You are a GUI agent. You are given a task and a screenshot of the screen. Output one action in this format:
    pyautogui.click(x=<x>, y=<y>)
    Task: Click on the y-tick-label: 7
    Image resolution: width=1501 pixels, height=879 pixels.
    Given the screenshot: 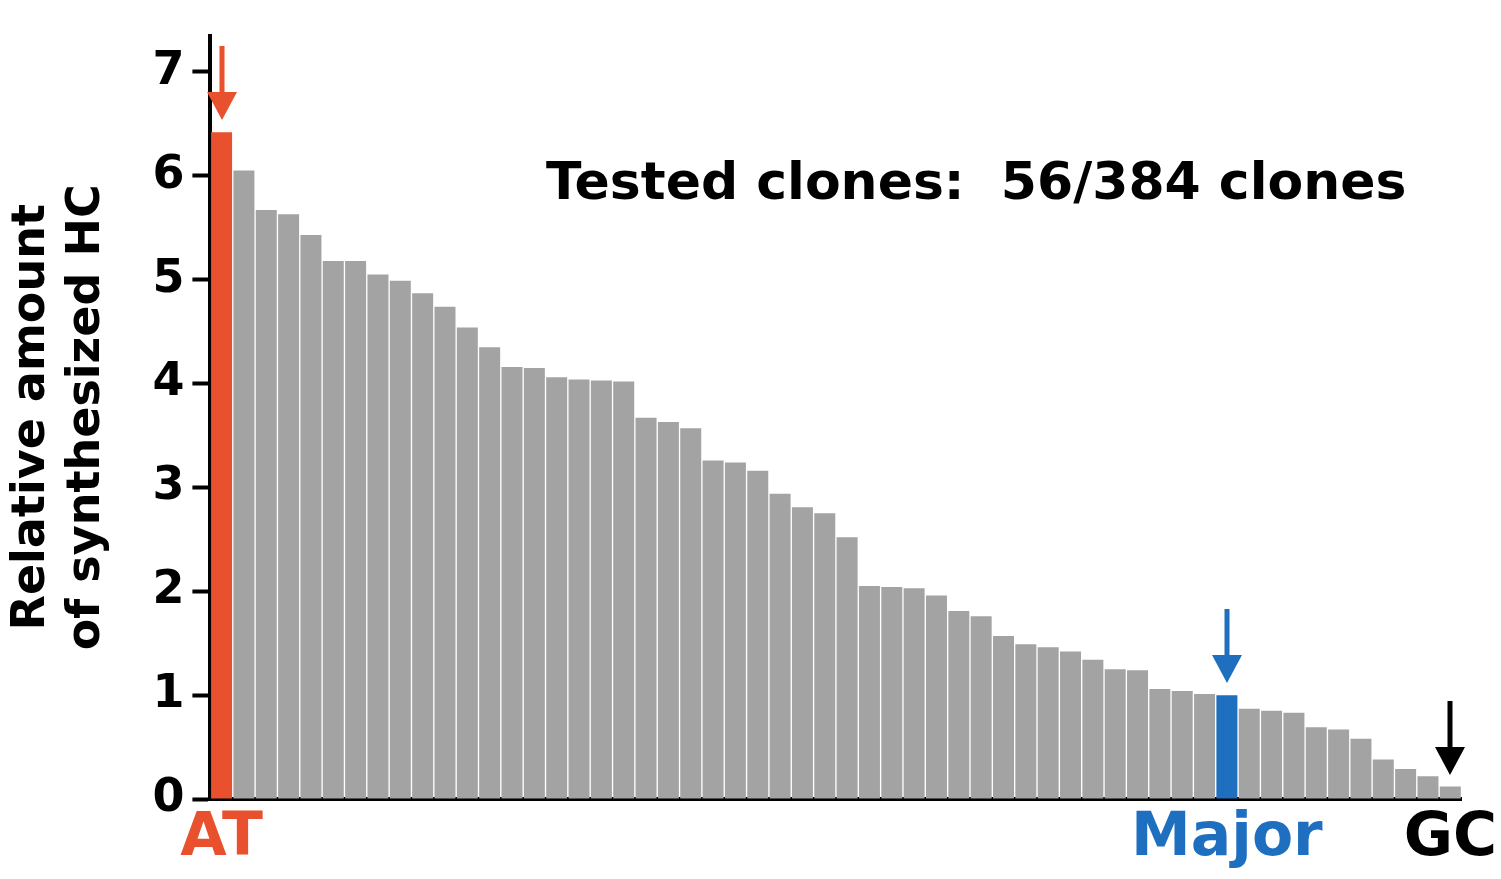 What is the action you would take?
    pyautogui.click(x=168, y=67)
    